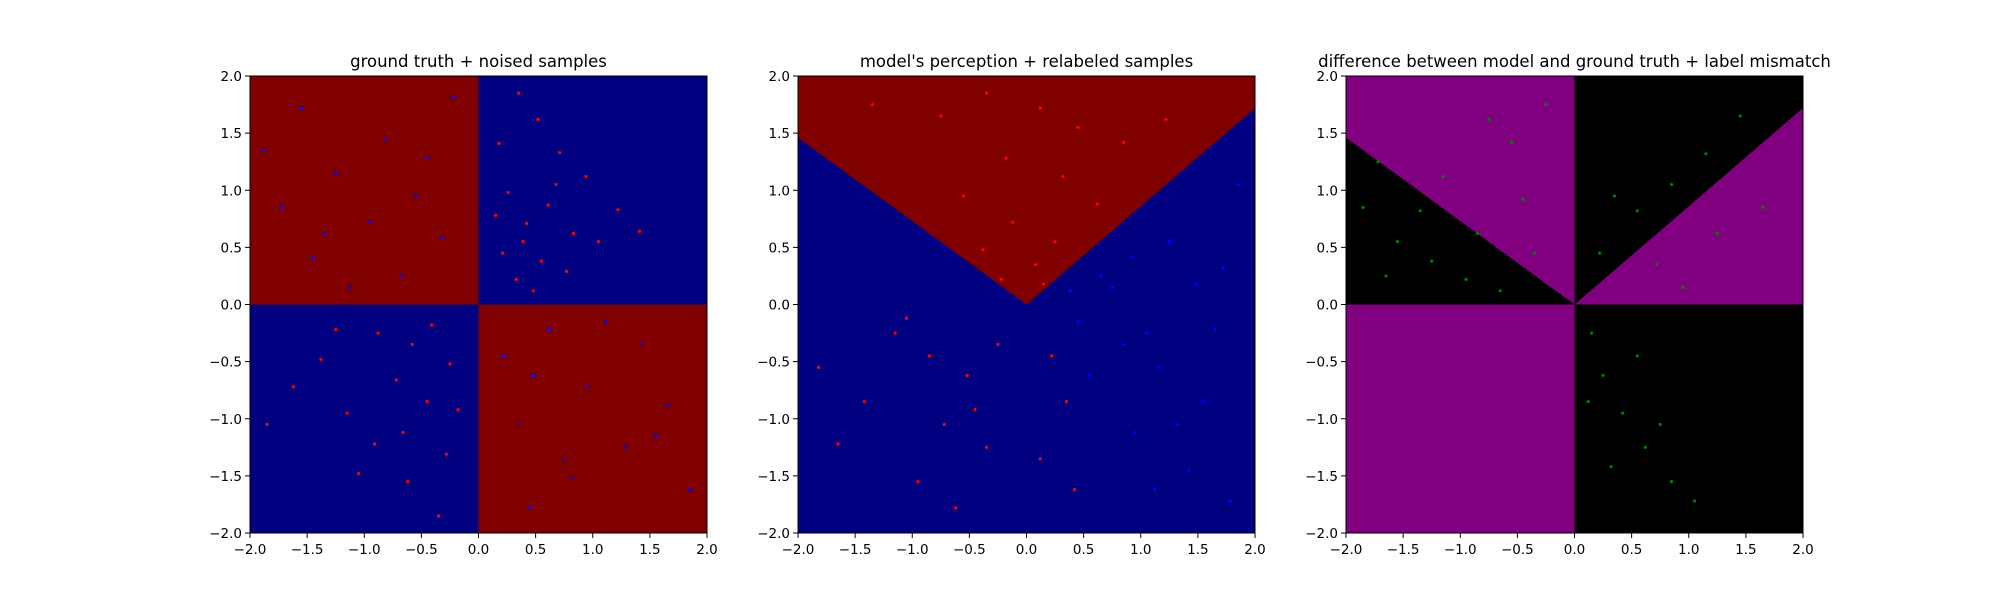  I want to click on region-red, so click(592, 418).